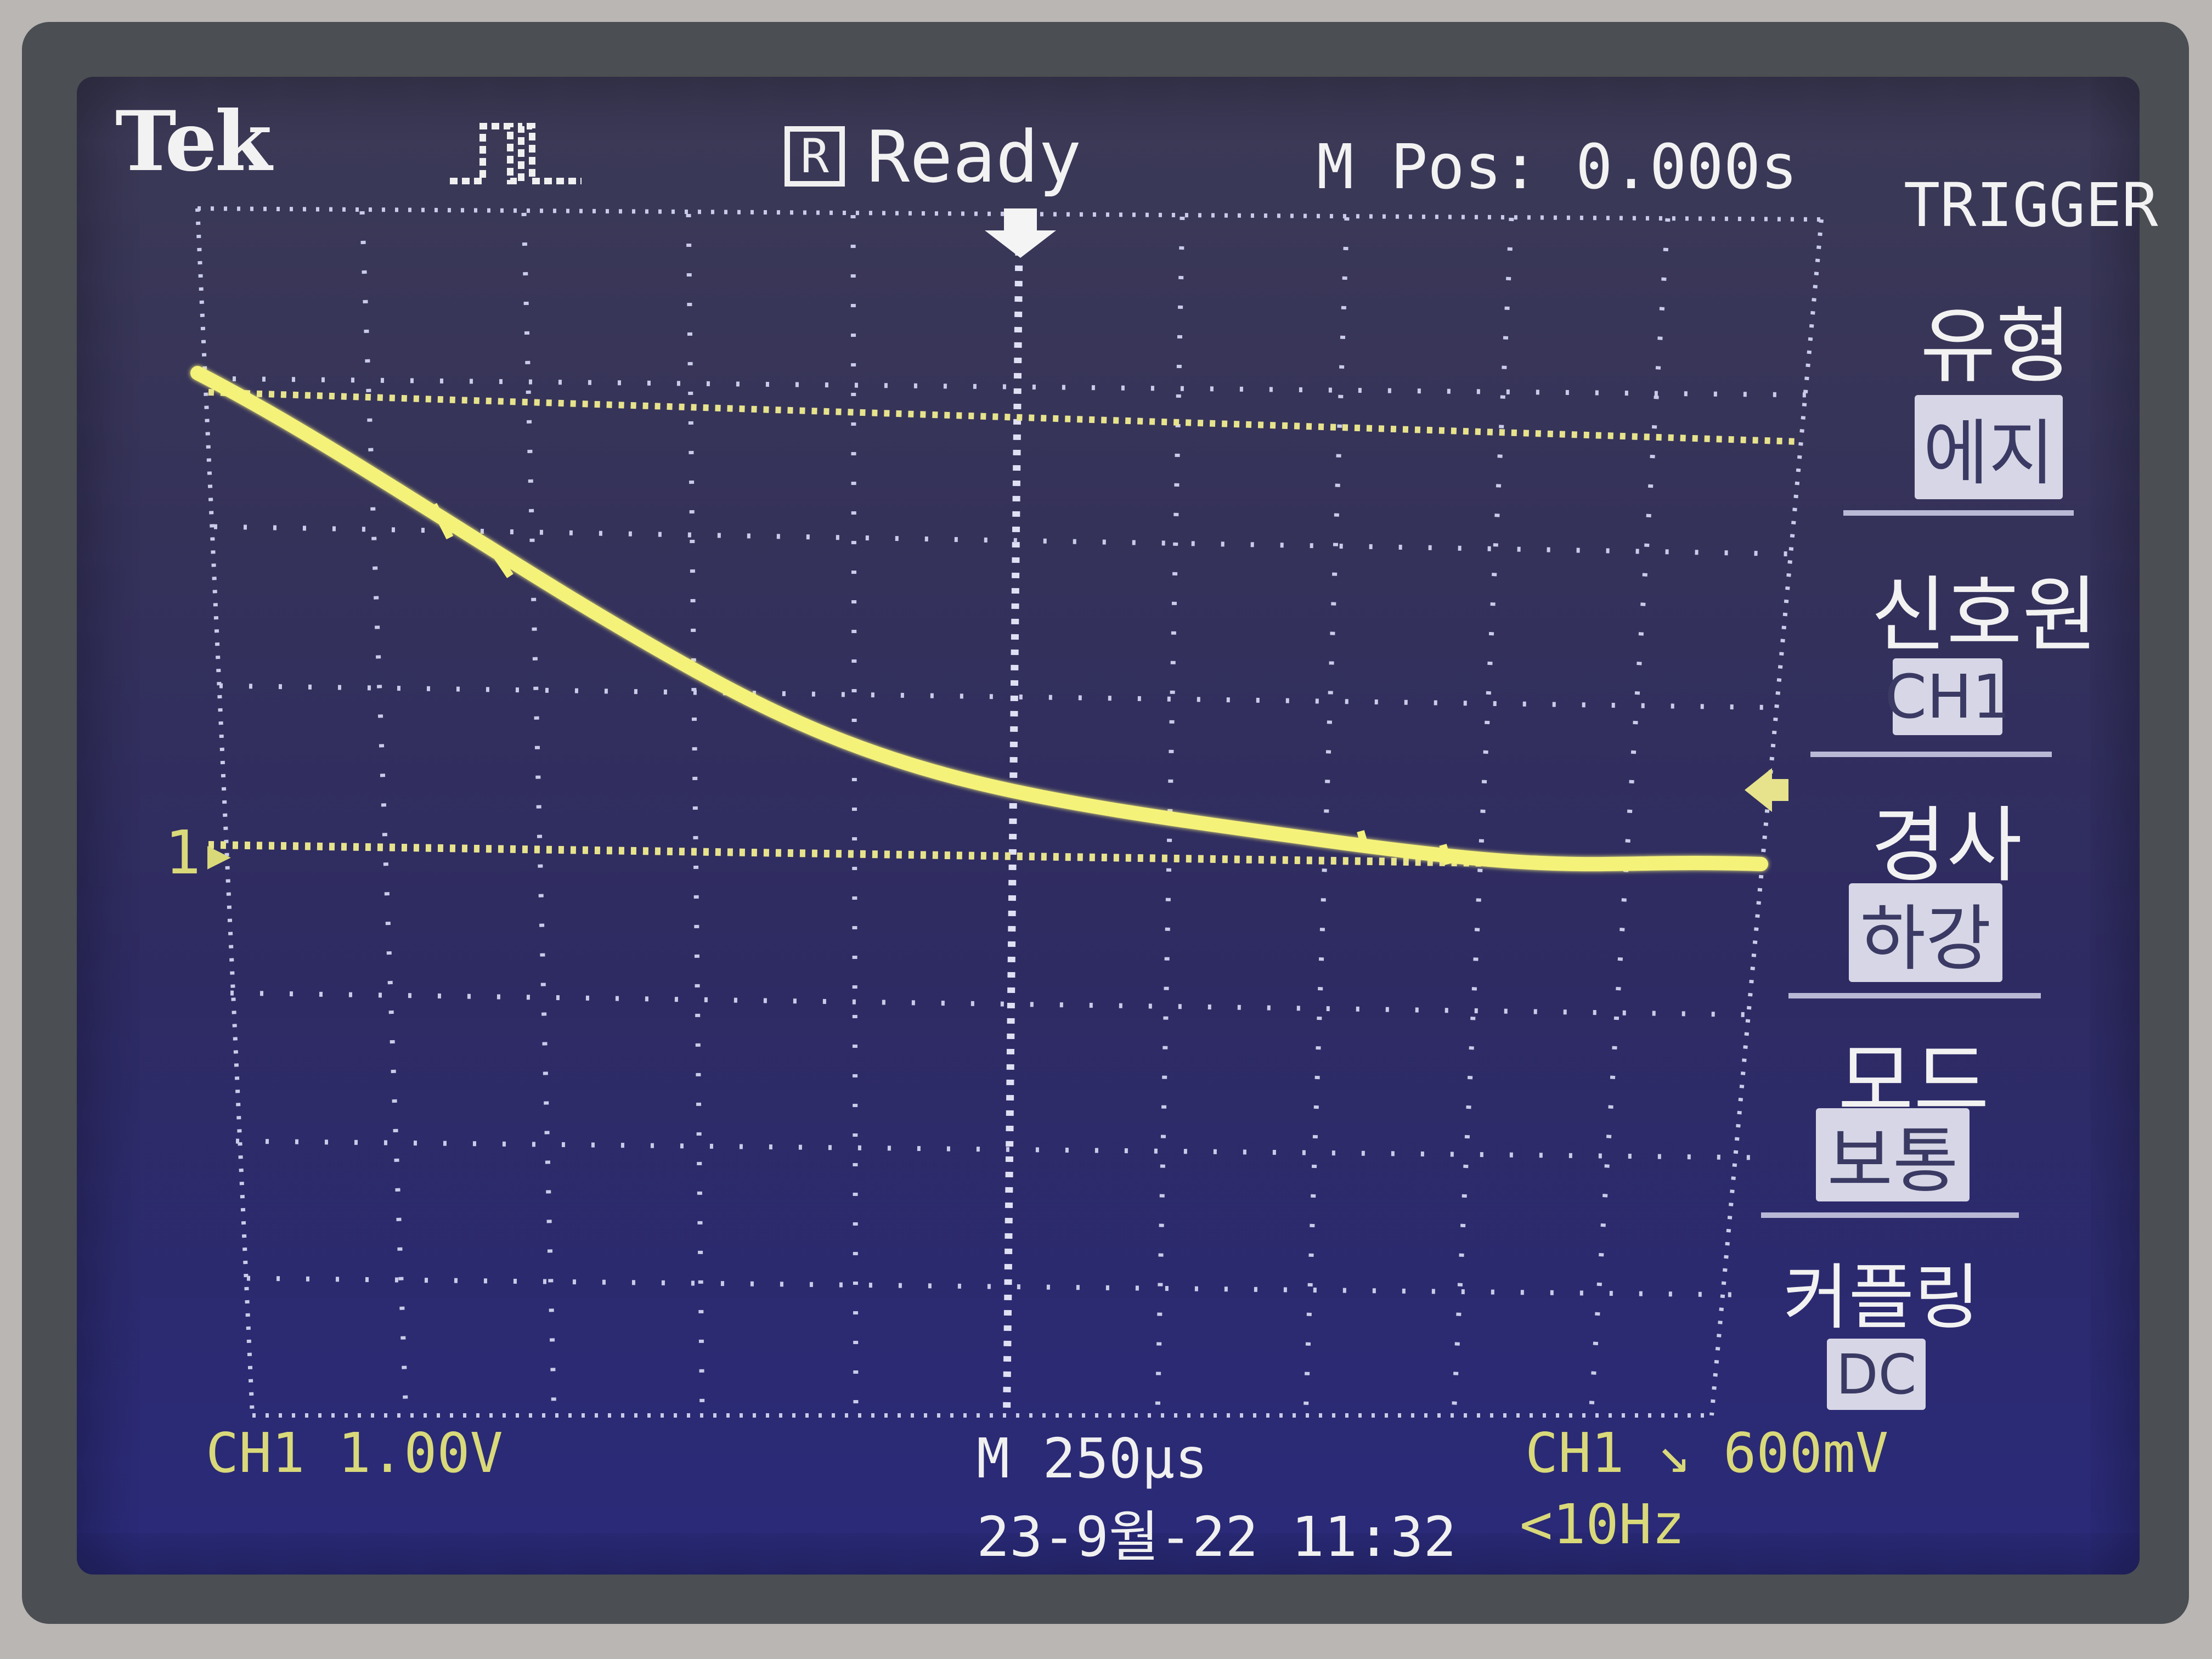 The height and width of the screenshot is (1659, 2212). I want to click on date-time: 23-9월-22 11:32, so click(1217, 1537).